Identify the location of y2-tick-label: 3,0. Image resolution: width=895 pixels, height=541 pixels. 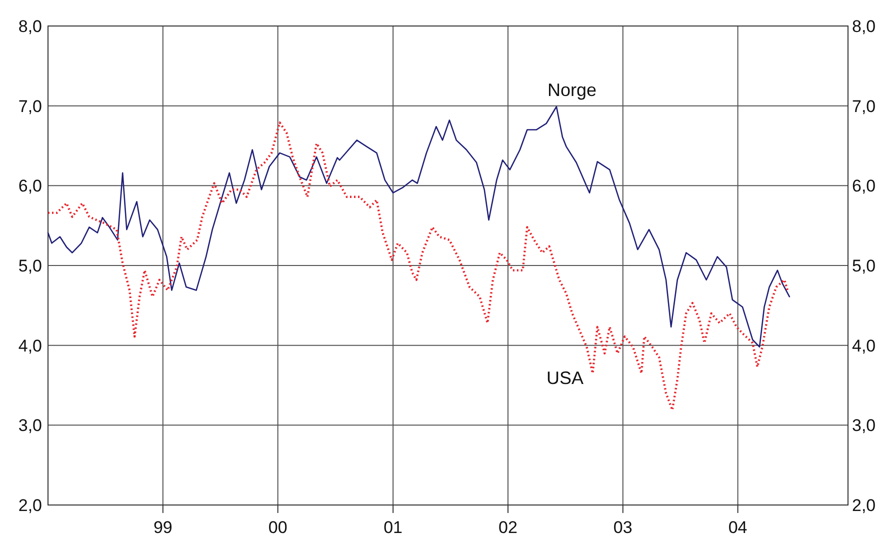
(864, 426).